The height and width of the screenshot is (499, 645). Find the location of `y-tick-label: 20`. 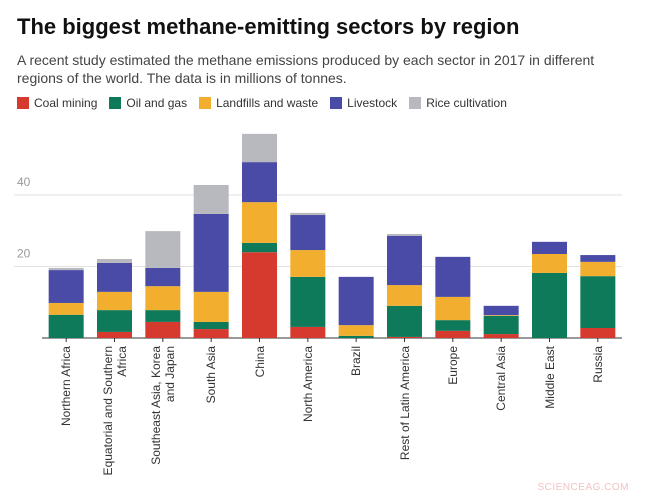

y-tick-label: 20 is located at coordinates (24, 254).